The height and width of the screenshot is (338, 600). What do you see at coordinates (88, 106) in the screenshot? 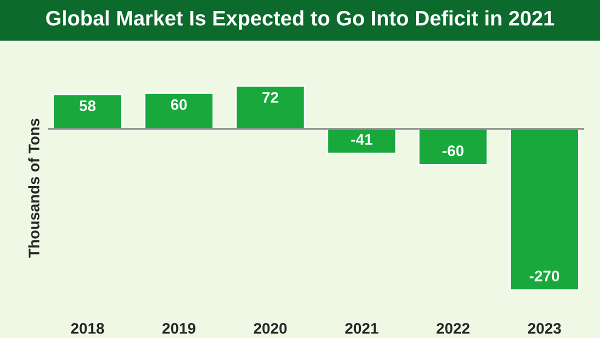
I see `data-label: 58` at bounding box center [88, 106].